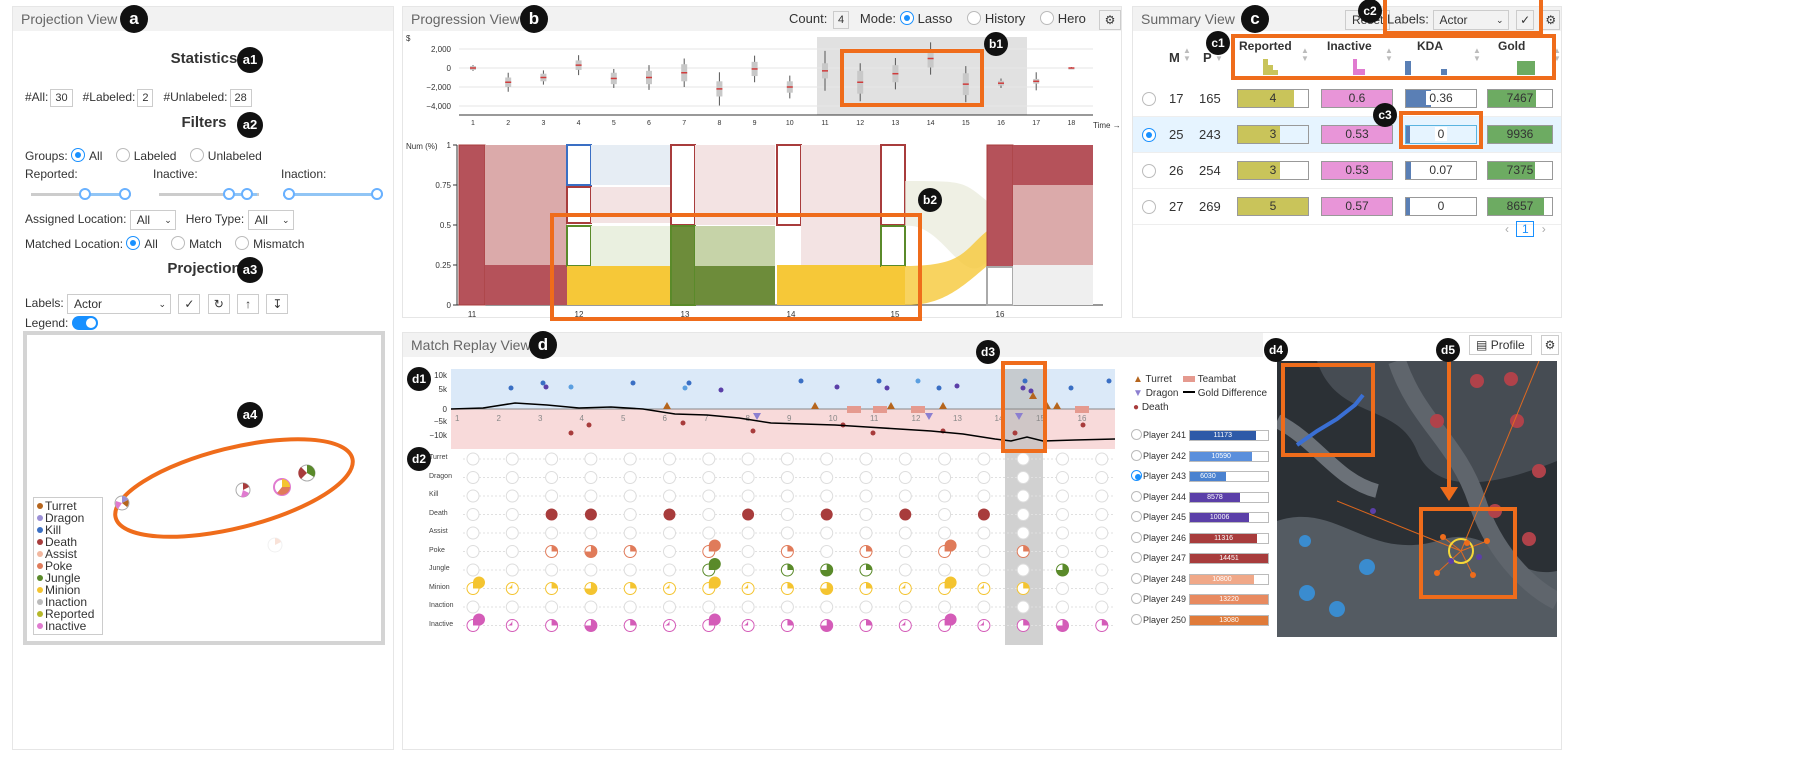 The height and width of the screenshot is (759, 1815). What do you see at coordinates (133, 243) in the screenshot?
I see `matched-all-radio` at bounding box center [133, 243].